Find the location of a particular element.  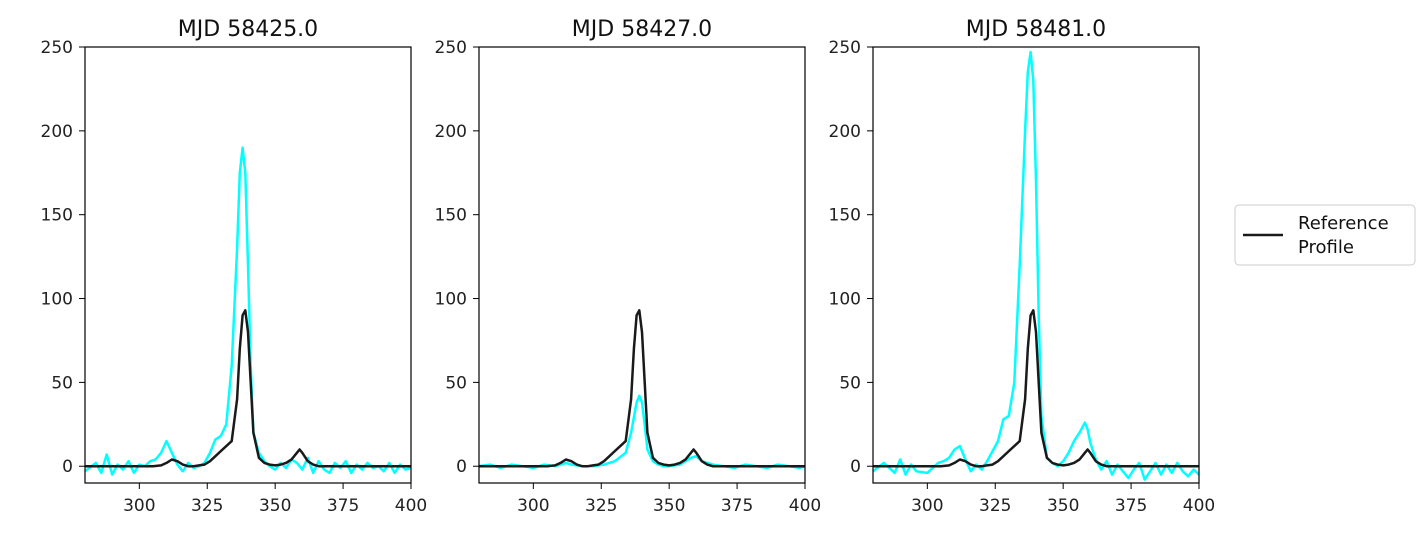

legend-label-line1: Reference is located at coordinates (1343, 223).